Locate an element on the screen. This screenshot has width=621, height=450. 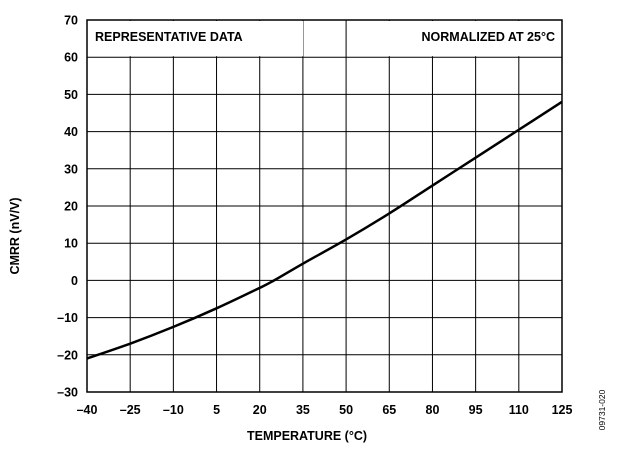
annotation-right-background is located at coordinates (461, 39).